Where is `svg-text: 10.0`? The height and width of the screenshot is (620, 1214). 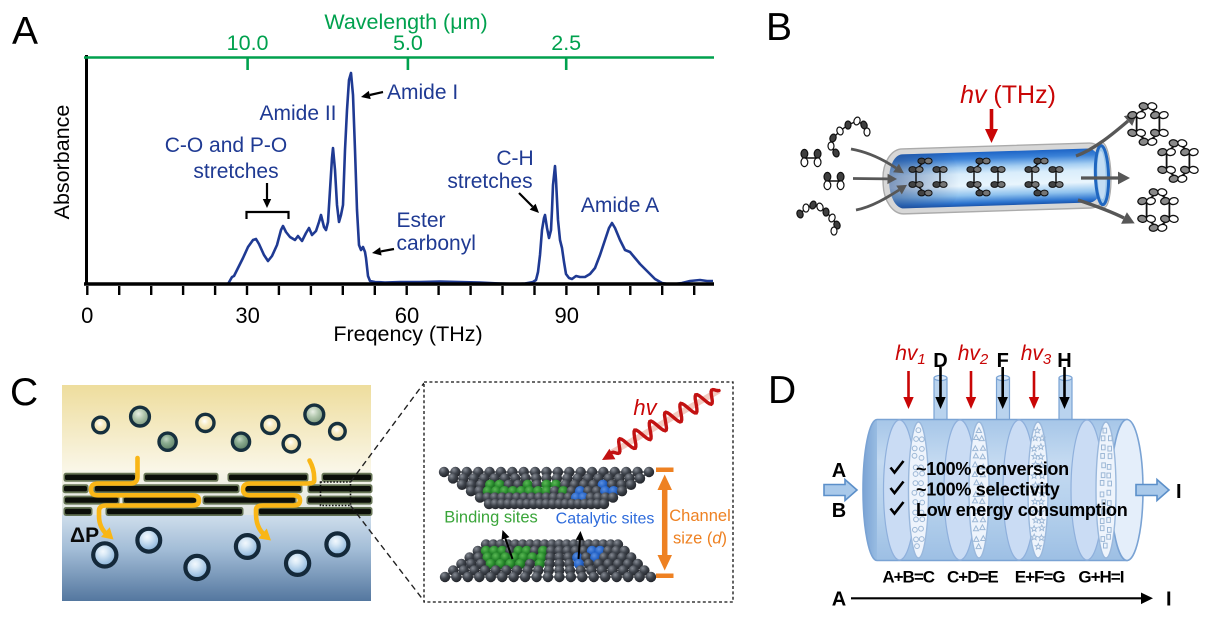
svg-text: 10.0 is located at coordinates (248, 43).